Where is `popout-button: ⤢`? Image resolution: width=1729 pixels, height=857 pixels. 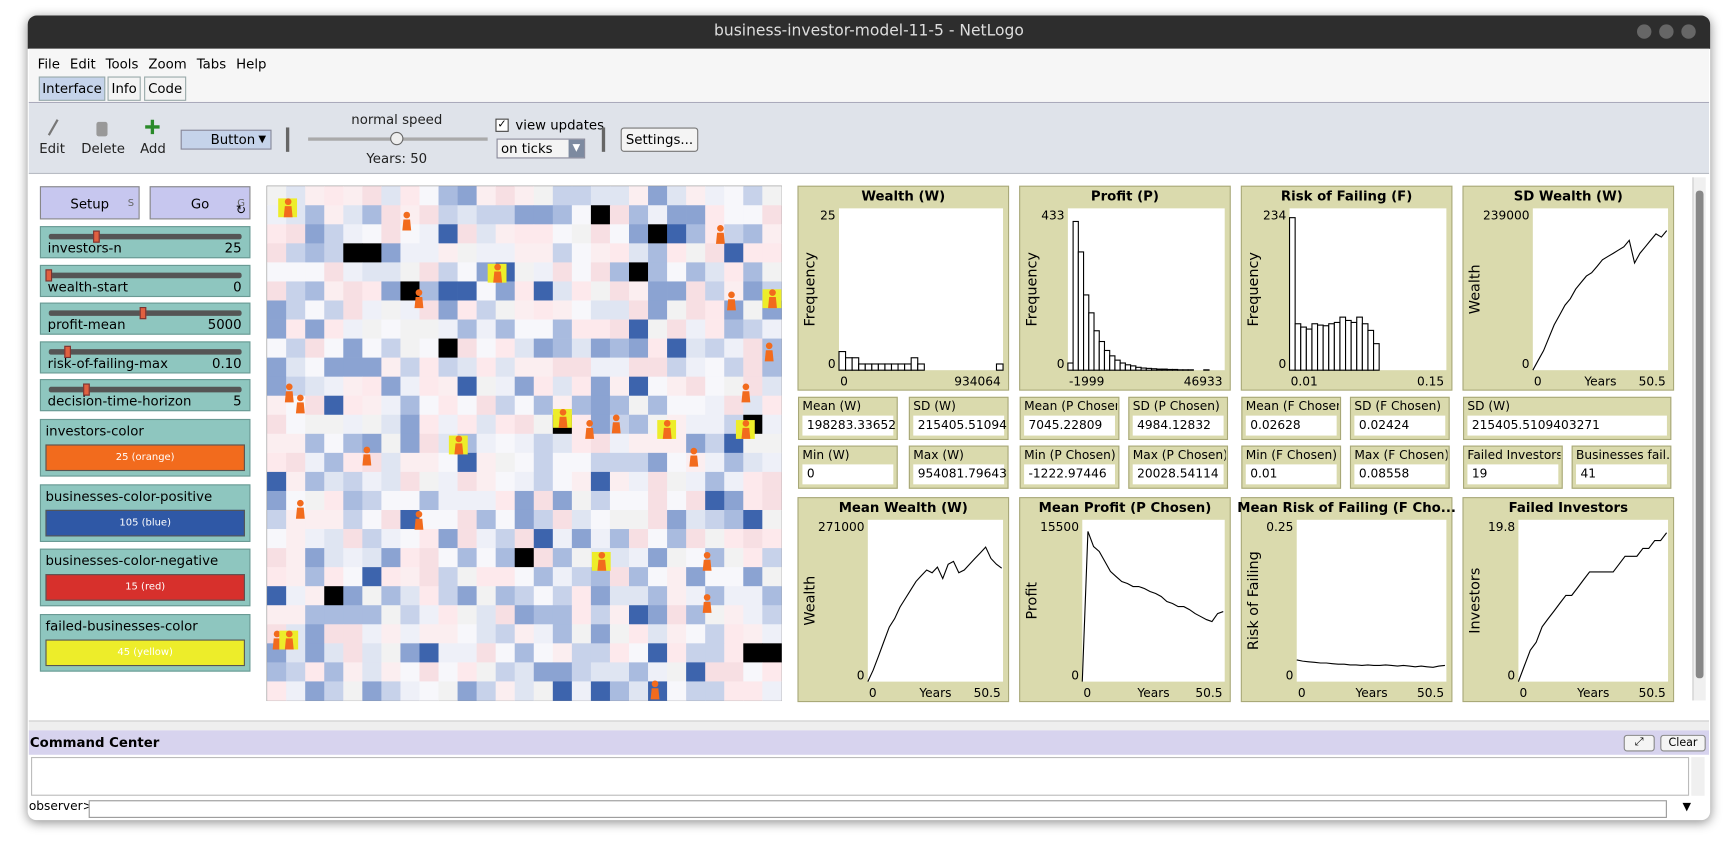
popout-button: ⤢ is located at coordinates (1639, 743).